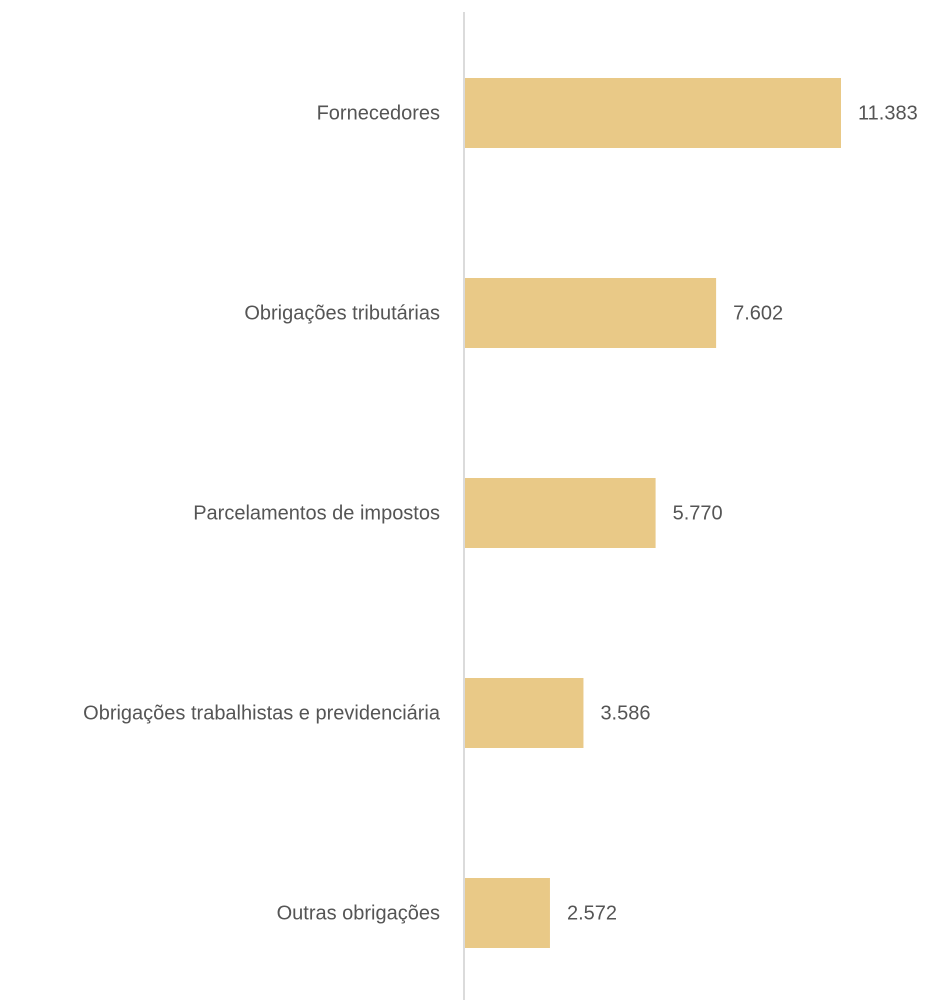  I want to click on y-tick-label: Parcelamentos de impostos, so click(316, 513).